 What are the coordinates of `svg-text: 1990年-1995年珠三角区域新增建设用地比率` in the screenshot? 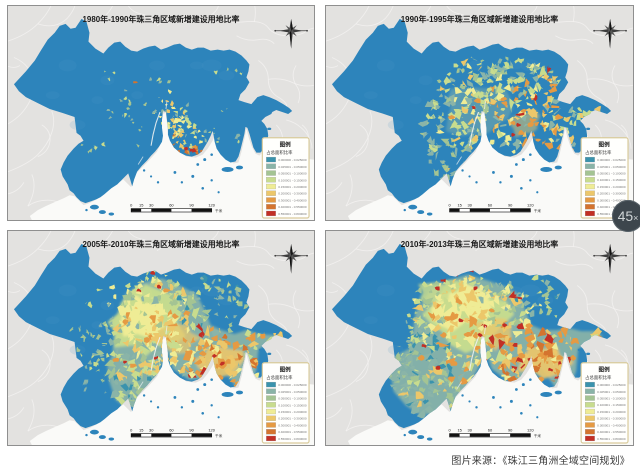 It's located at (480, 19).